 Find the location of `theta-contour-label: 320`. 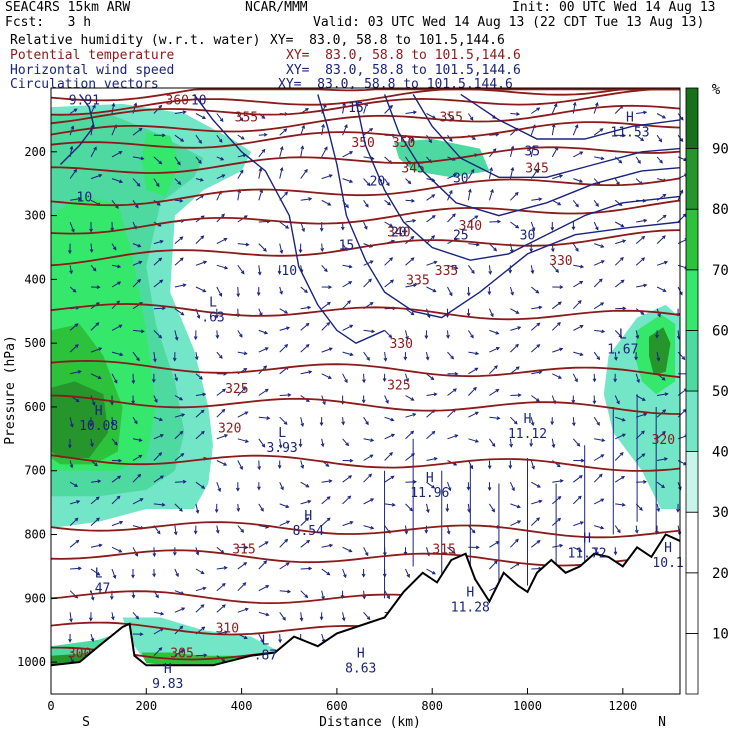

theta-contour-label: 320 is located at coordinates (663, 440).